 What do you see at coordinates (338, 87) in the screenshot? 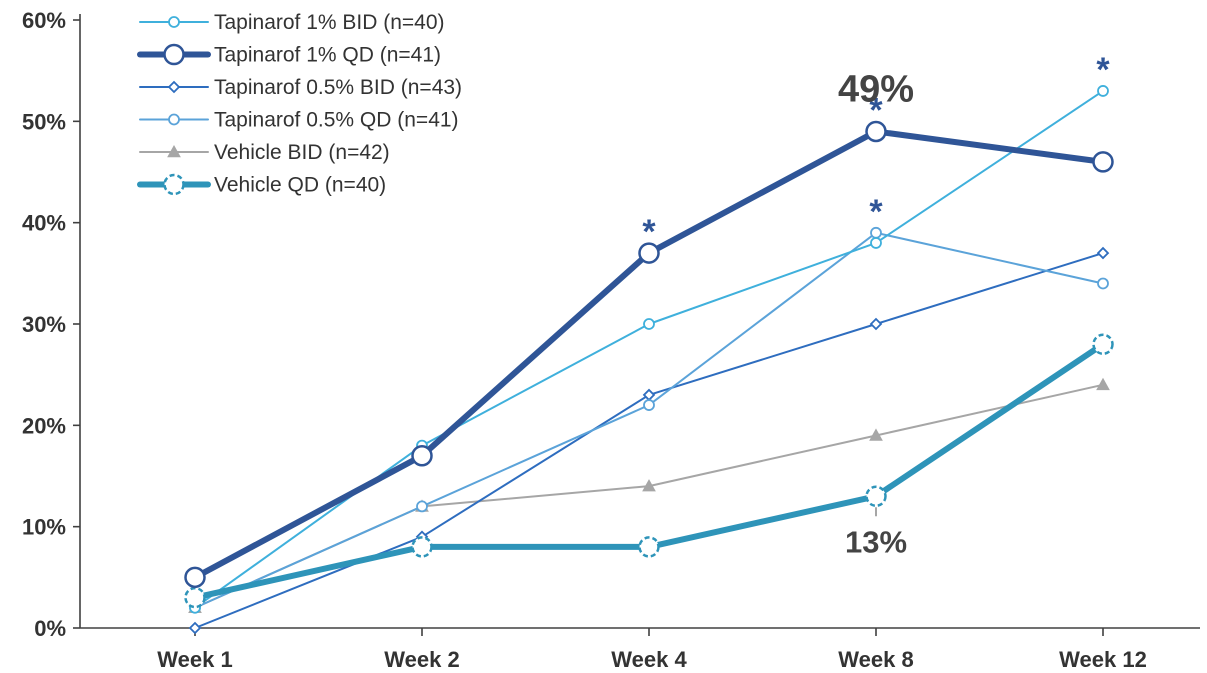
I see `legend-label: Tapinarof 0.5% BID (n=43)` at bounding box center [338, 87].